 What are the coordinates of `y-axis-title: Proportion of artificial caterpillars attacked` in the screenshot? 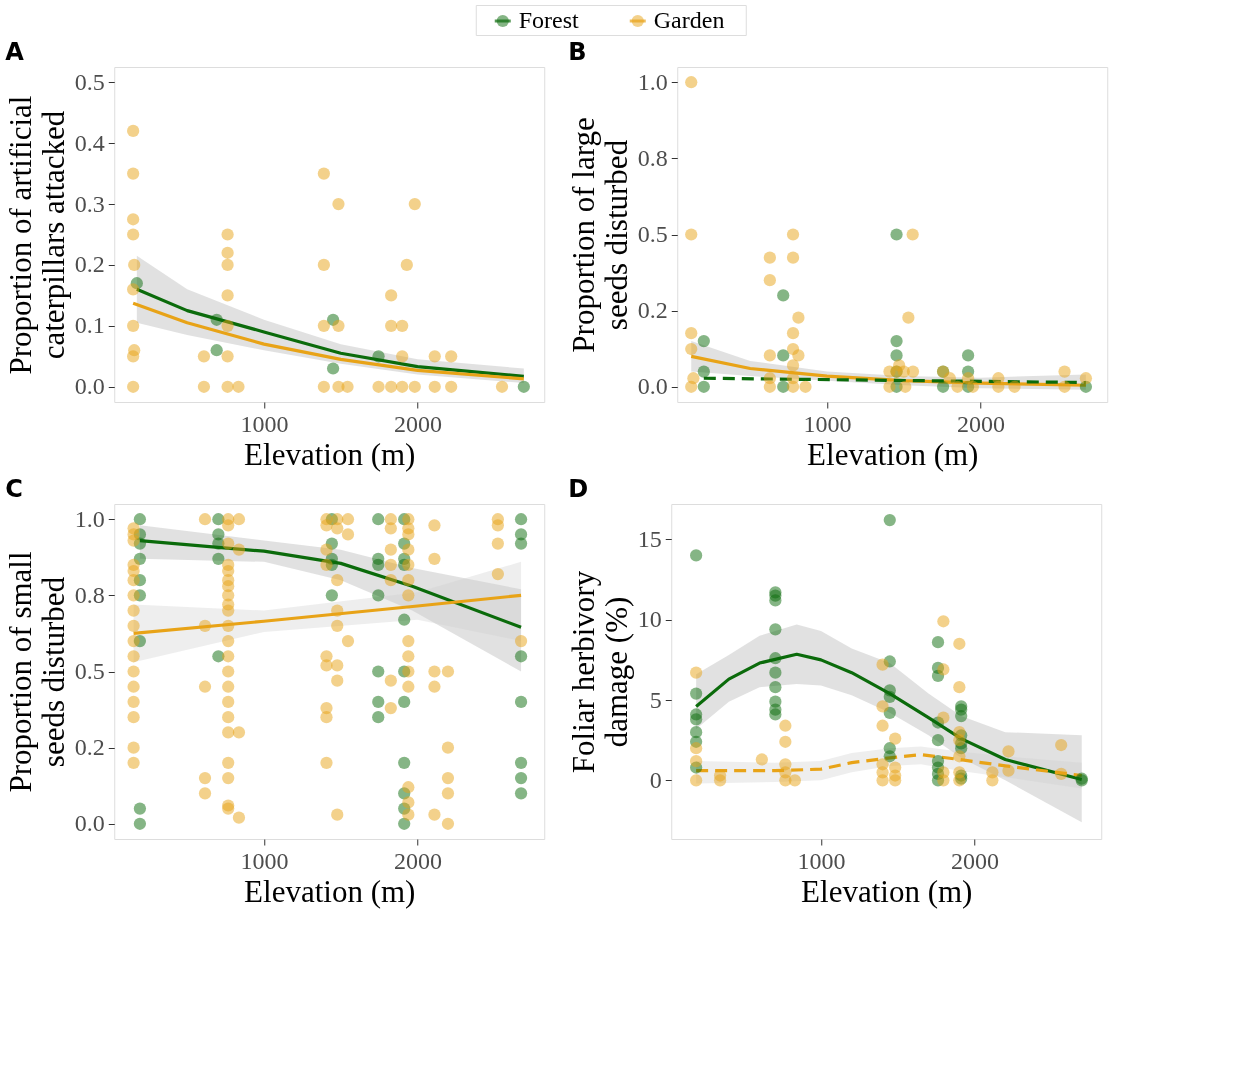 It's located at (36, 235).